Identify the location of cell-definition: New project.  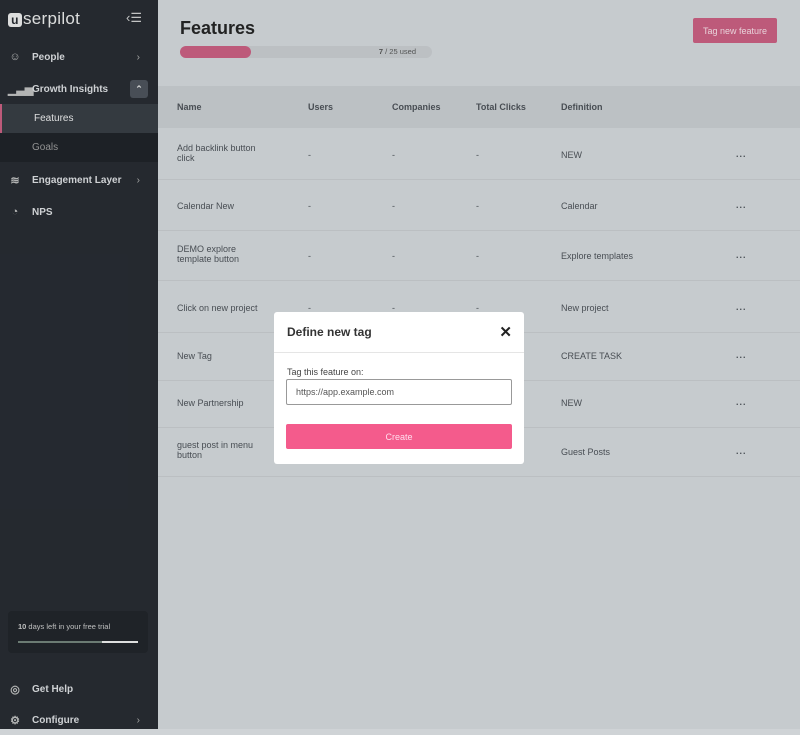
(585, 308).